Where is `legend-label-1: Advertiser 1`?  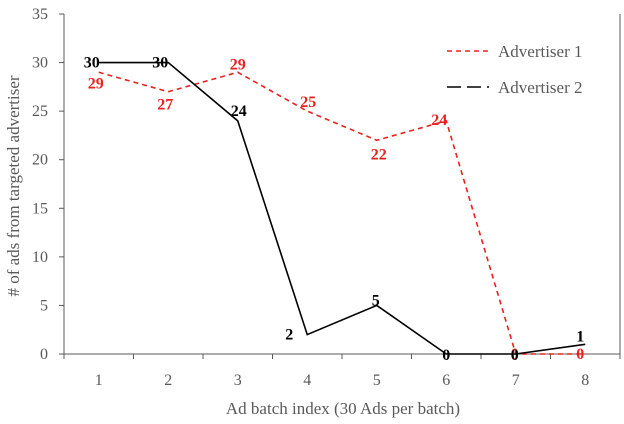 legend-label-1: Advertiser 1 is located at coordinates (540, 51).